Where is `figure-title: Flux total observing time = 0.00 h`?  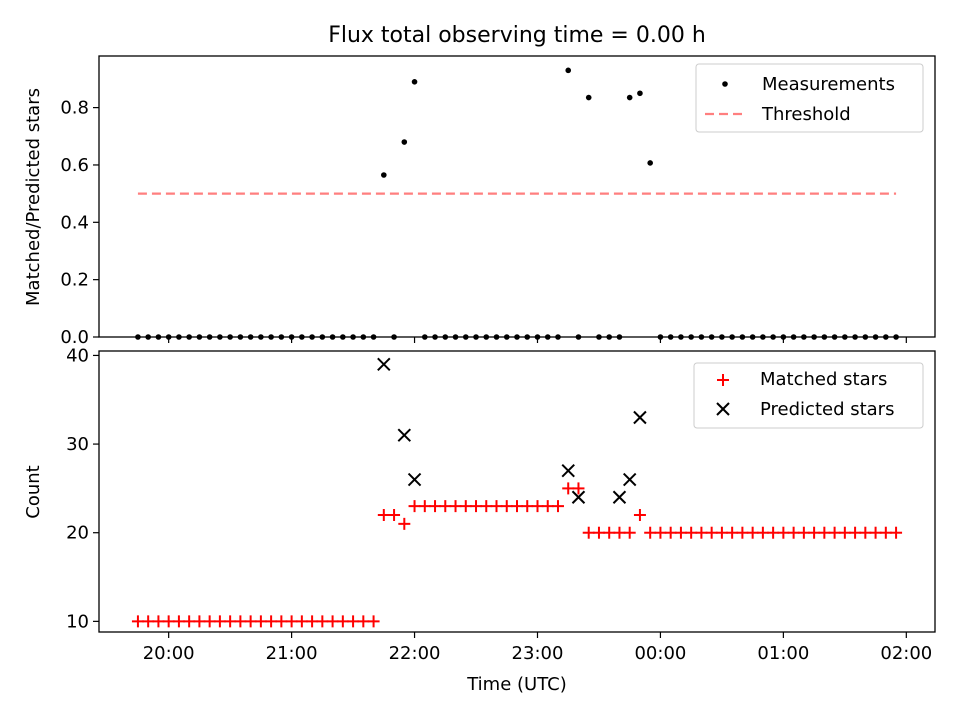 figure-title: Flux total observing time = 0.00 h is located at coordinates (517, 35).